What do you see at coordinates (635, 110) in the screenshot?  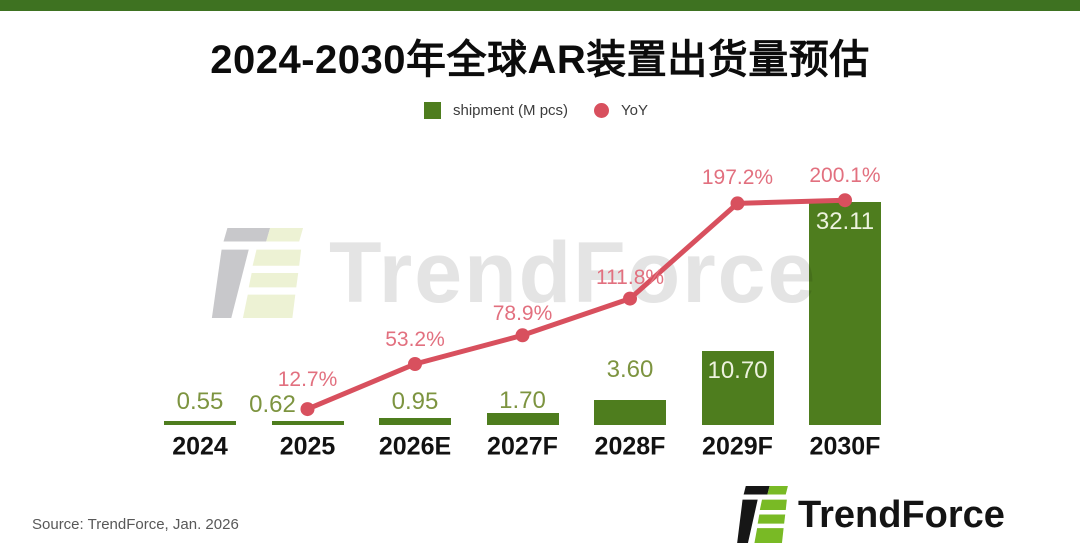 I see `legend-yoy-label: YoY` at bounding box center [635, 110].